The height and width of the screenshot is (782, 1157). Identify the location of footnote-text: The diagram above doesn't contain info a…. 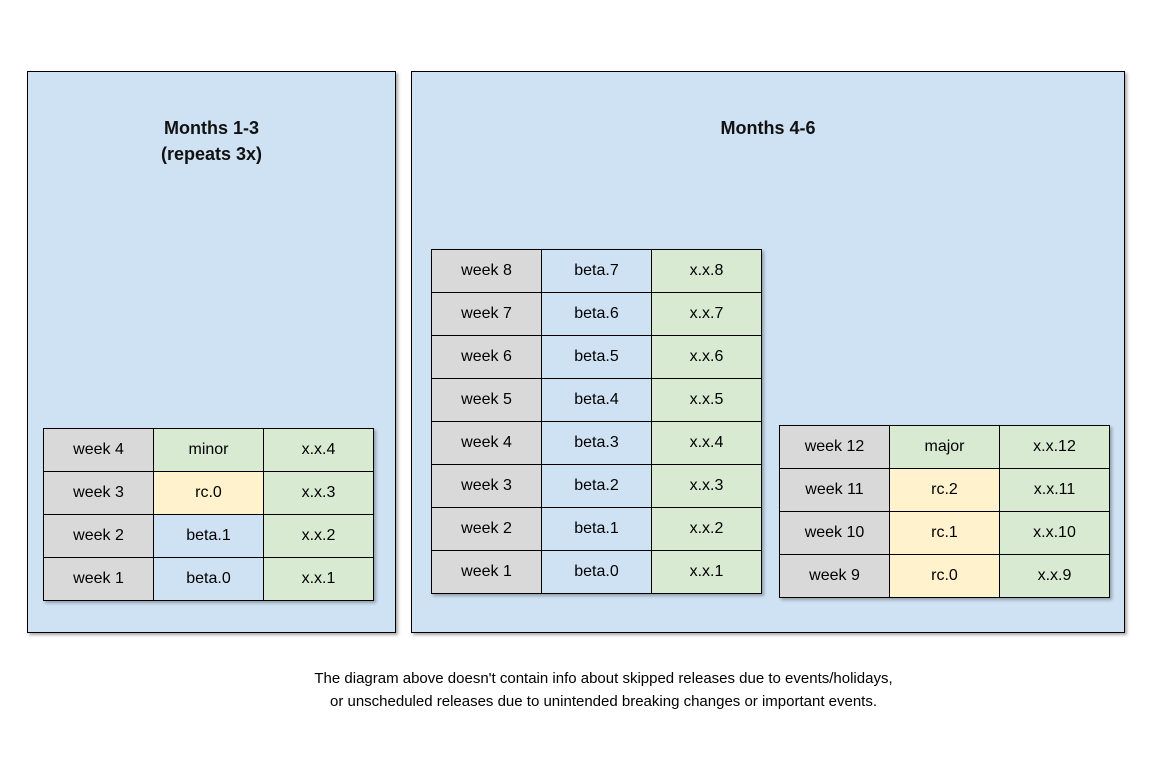
(603, 690).